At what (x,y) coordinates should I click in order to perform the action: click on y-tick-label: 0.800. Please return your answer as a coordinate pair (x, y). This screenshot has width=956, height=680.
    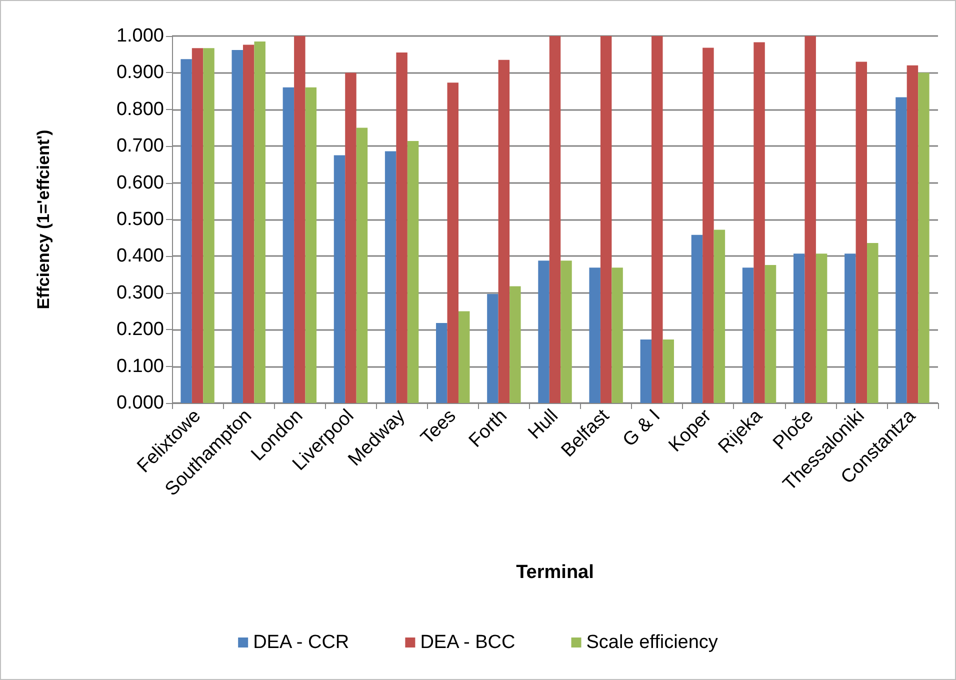
    Looking at the image, I should click on (140, 109).